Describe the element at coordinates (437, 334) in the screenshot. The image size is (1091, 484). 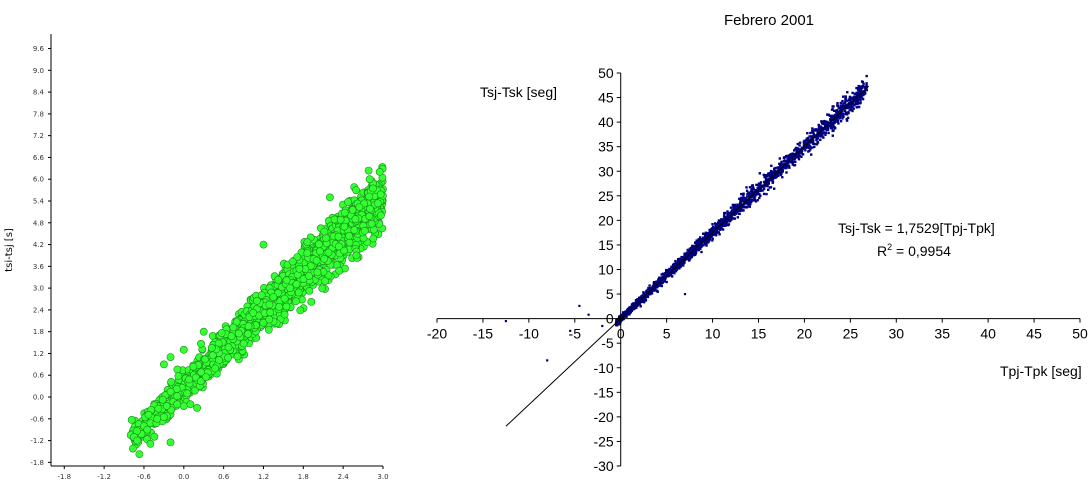
I see `right-x-tick-label: -20` at that location.